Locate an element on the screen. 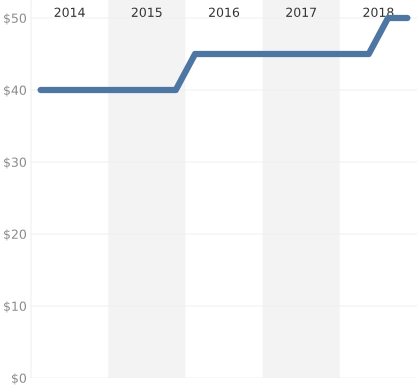 The width and height of the screenshot is (418, 385). y-tick-label: $30 is located at coordinates (15, 163).